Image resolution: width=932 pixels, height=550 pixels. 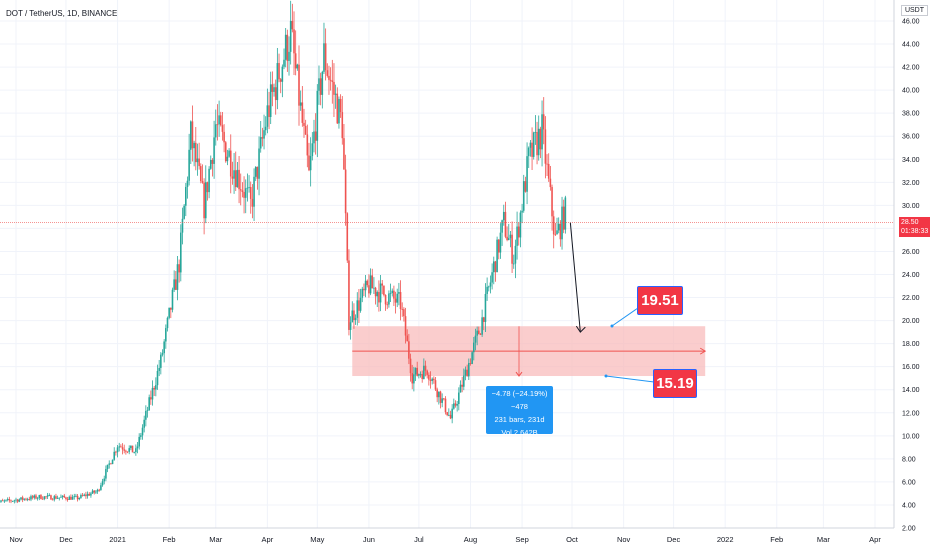 What do you see at coordinates (910, 222) in the screenshot?
I see `current-price-value: 28.50` at bounding box center [910, 222].